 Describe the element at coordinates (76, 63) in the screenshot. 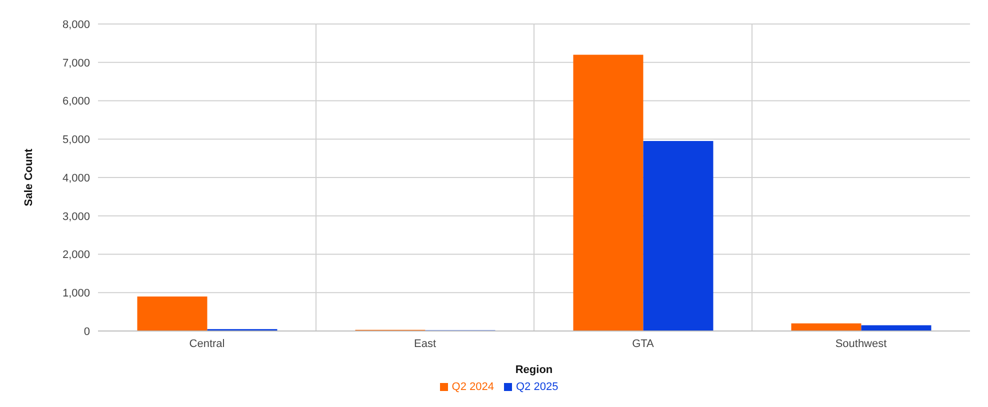

I see `y-tick-label: 7,000` at that location.